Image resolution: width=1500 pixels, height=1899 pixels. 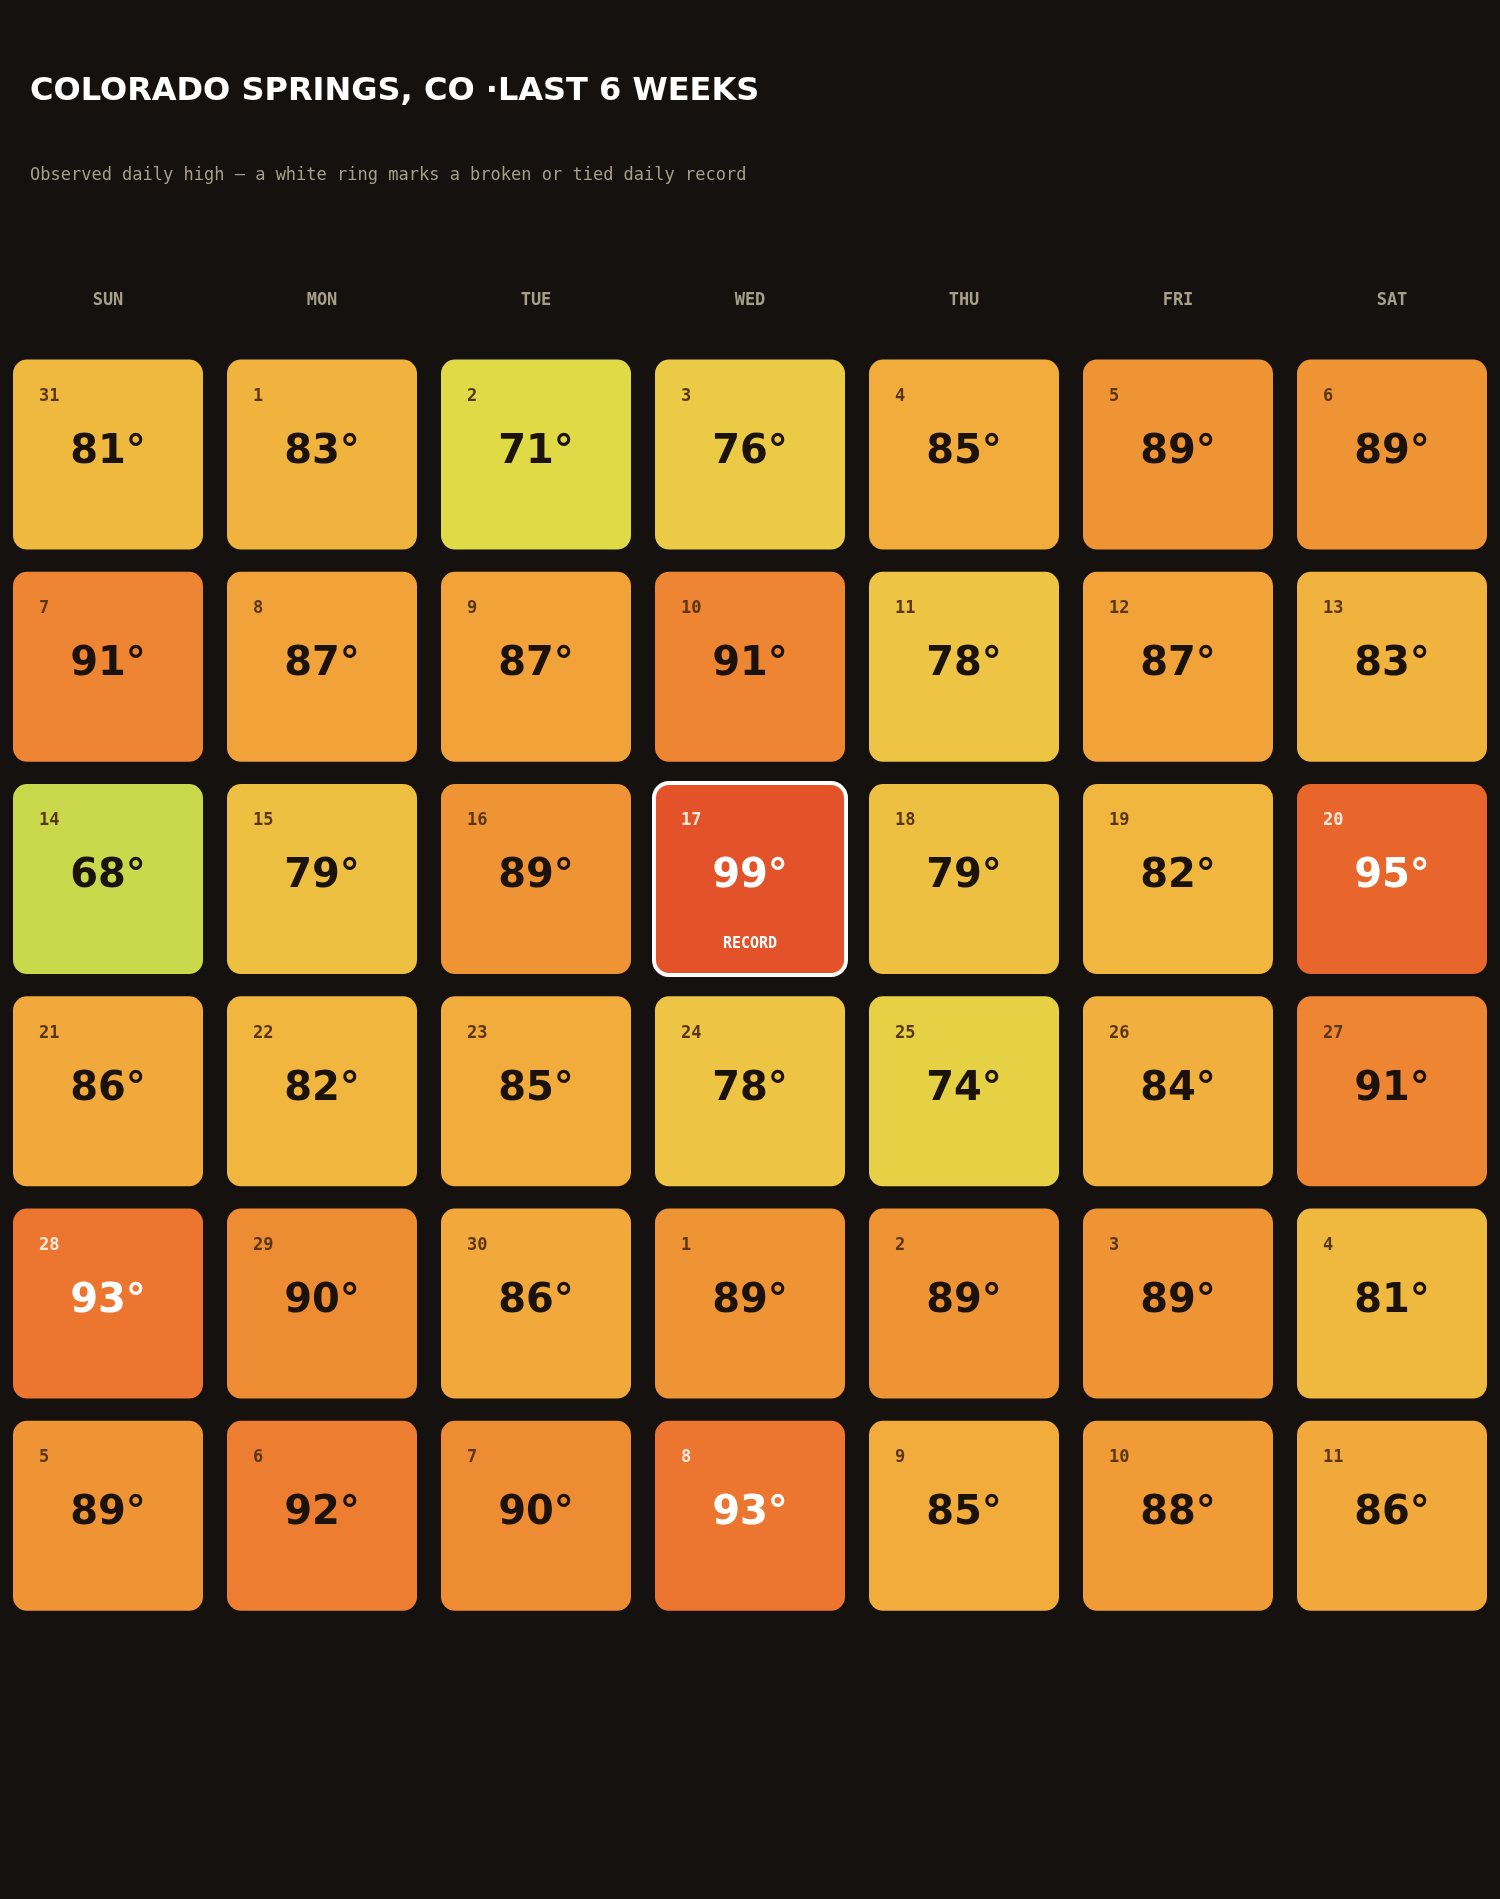 What do you see at coordinates (1333, 819) in the screenshot?
I see `annotation: 20` at bounding box center [1333, 819].